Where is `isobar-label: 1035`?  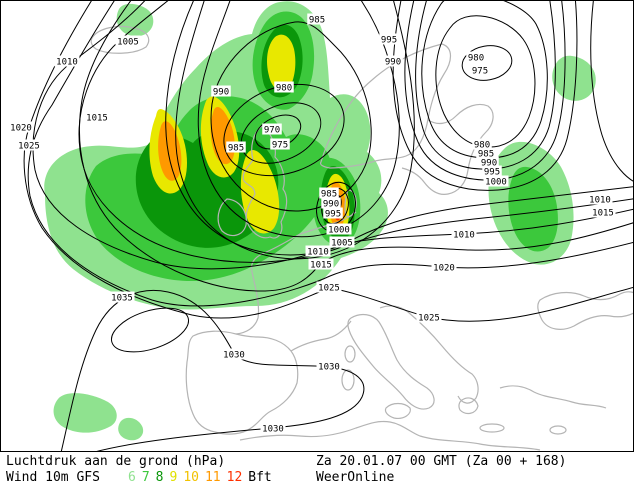
isobar-label: 1035 is located at coordinates (122, 297).